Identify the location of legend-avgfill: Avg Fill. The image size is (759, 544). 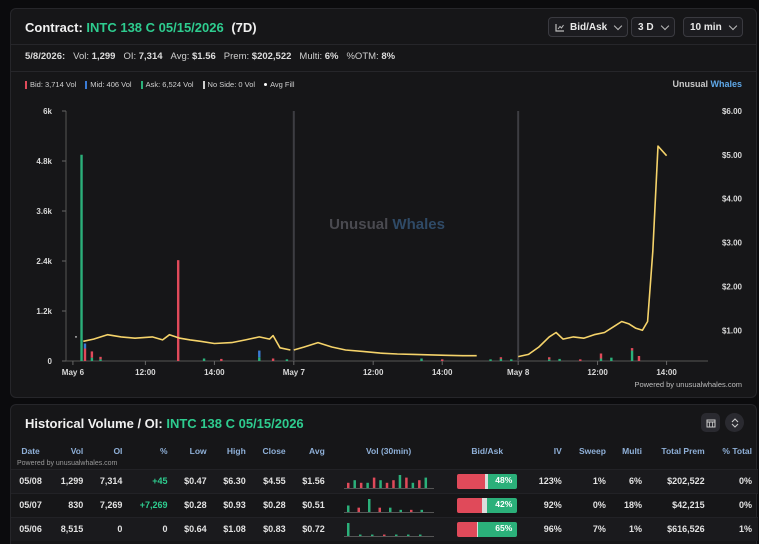
(279, 84).